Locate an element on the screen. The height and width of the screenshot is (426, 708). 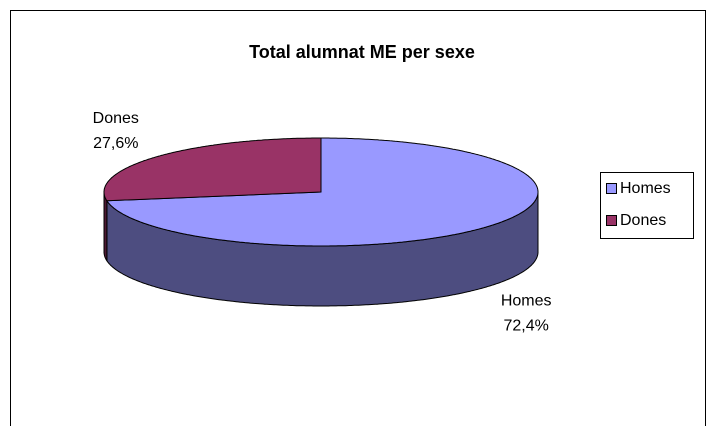
data-label-name: Dones is located at coordinates (116, 118).